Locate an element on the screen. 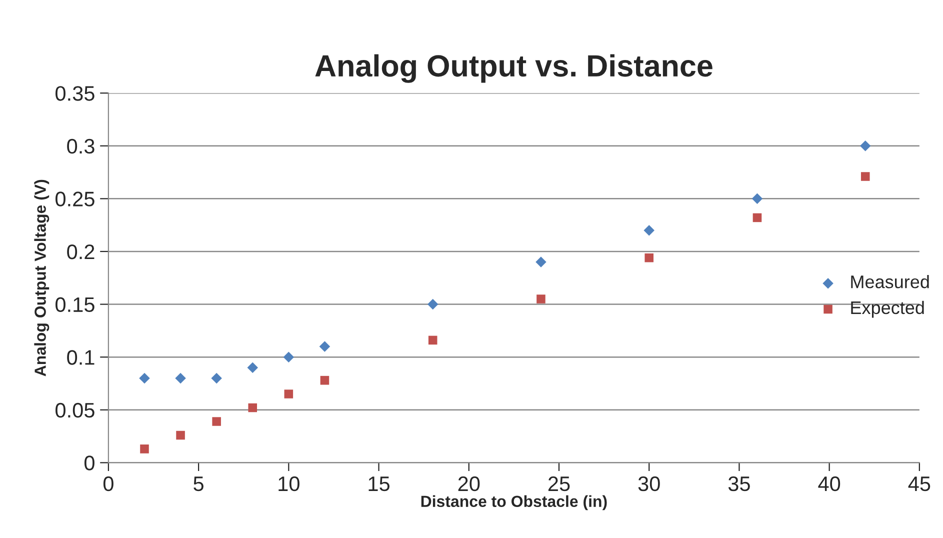  x-tick-label: 35 is located at coordinates (739, 484).